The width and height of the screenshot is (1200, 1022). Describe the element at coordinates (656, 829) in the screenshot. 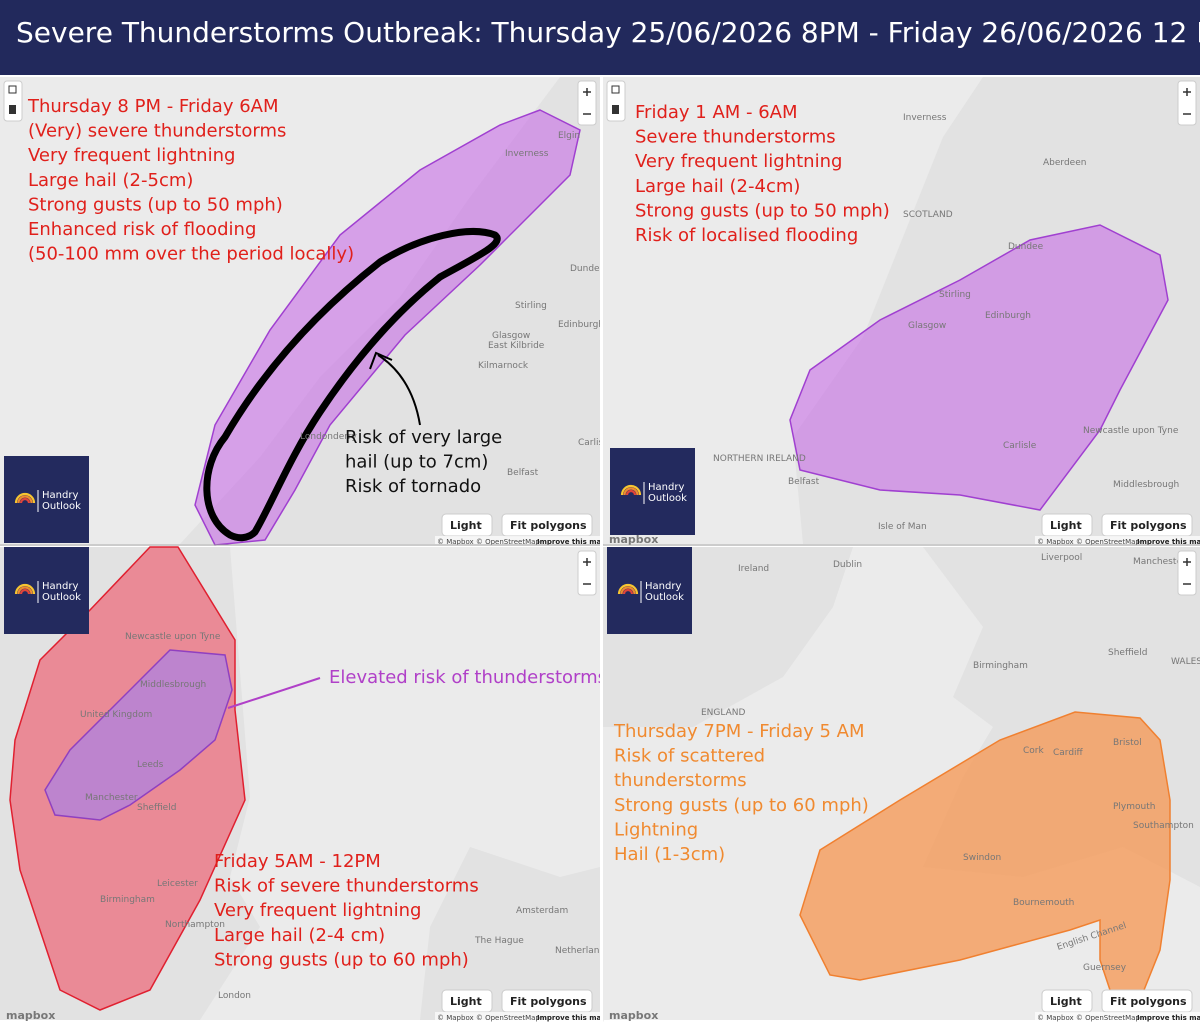

I see `annotation-text: Lightning` at that location.